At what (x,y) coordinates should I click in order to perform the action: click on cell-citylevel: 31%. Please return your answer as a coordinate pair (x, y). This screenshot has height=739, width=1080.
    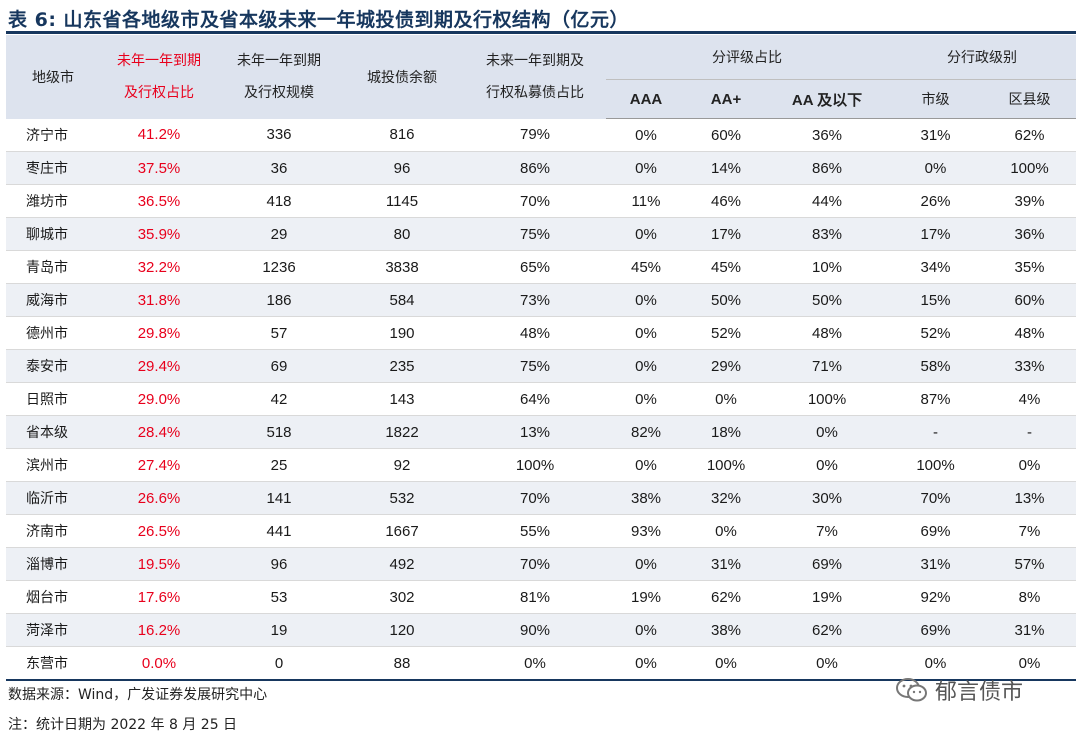
    Looking at the image, I should click on (936, 135).